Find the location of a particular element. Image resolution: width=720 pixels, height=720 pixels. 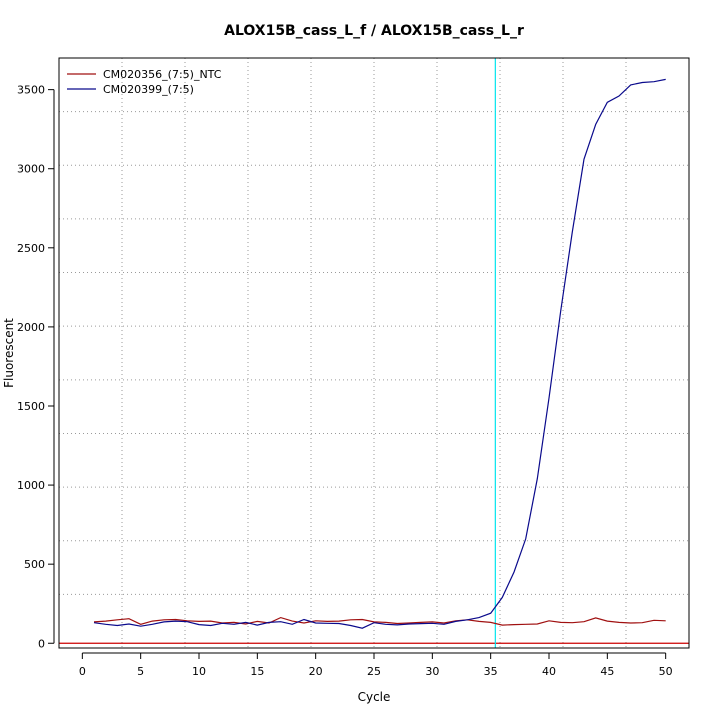

legend: CM020356_(7:5)_NTC CM020399_(7:5) is located at coordinates (144, 82).